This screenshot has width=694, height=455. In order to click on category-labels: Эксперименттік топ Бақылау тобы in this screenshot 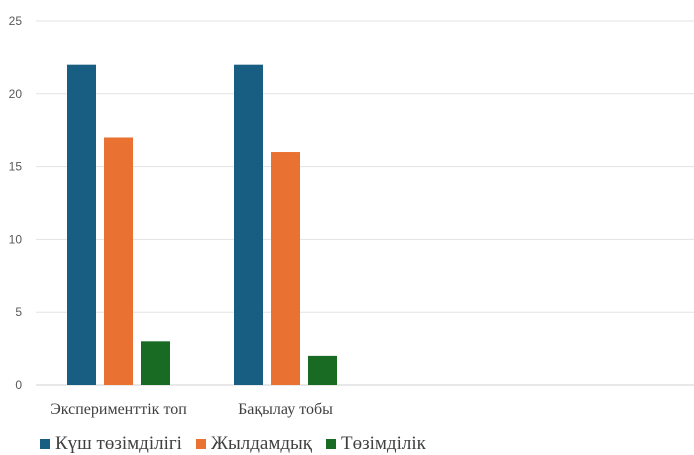, I will do `click(191, 409)`.